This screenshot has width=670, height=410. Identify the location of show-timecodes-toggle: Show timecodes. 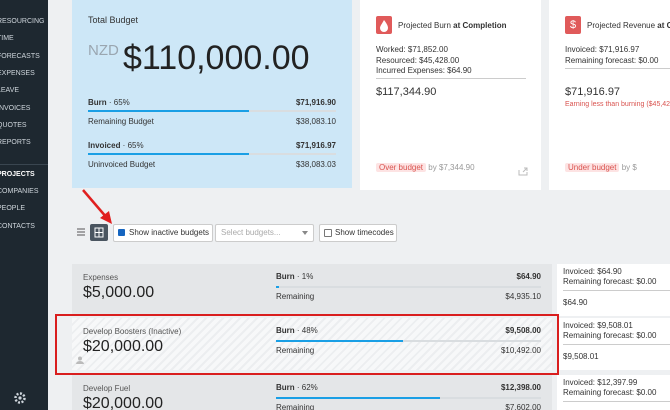
(358, 233).